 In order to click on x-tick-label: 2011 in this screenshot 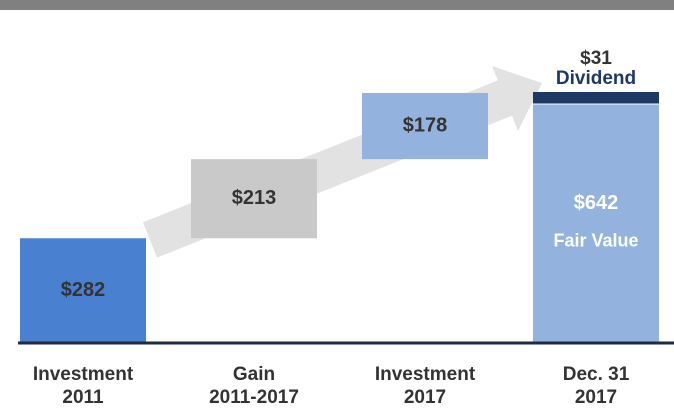, I will do `click(83, 397)`.